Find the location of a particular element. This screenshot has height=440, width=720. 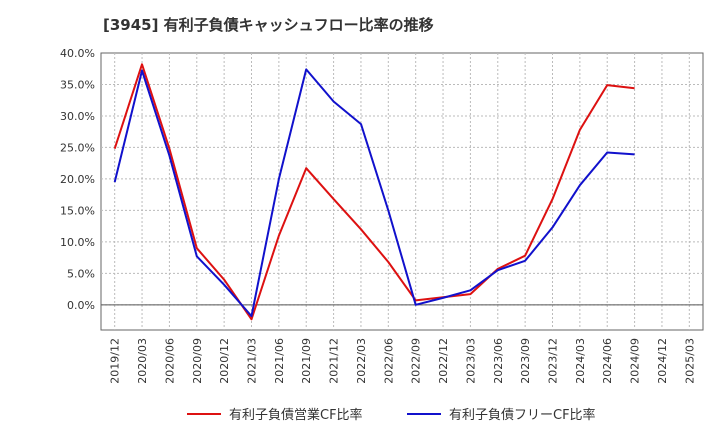

x-tick-label: 2019/12 is located at coordinates (115, 361).